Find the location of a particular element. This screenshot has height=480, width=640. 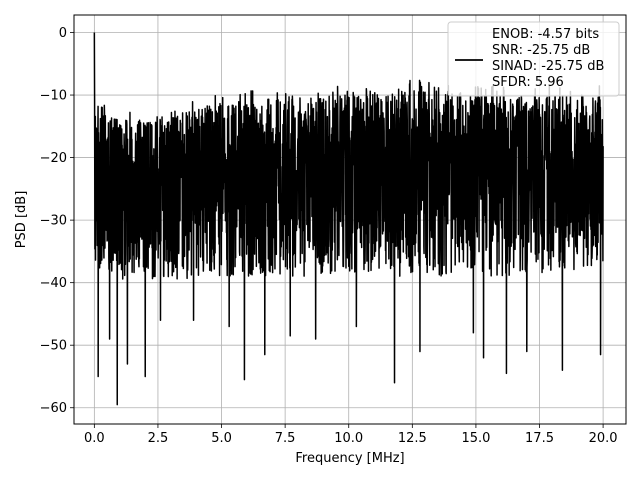

y-tick-label: 0 is located at coordinates (63, 33).